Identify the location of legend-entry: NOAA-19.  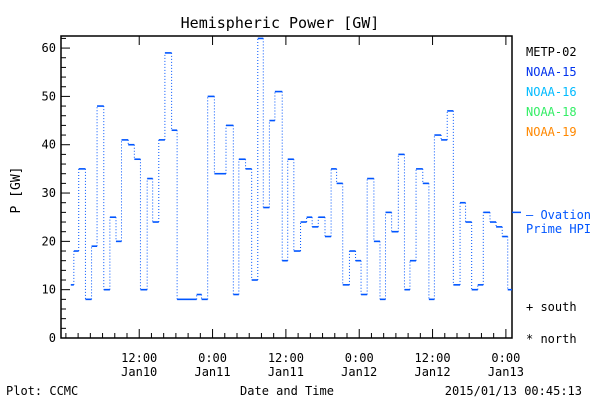
(551, 132).